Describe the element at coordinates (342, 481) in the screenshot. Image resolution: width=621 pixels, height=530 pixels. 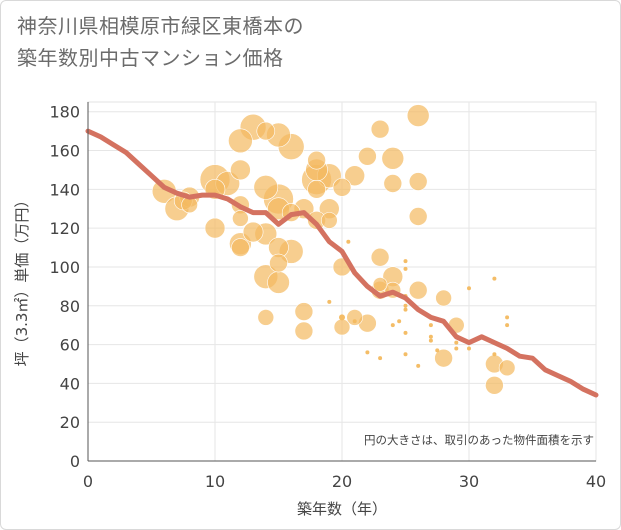
I see `x-tick-label: 20` at that location.